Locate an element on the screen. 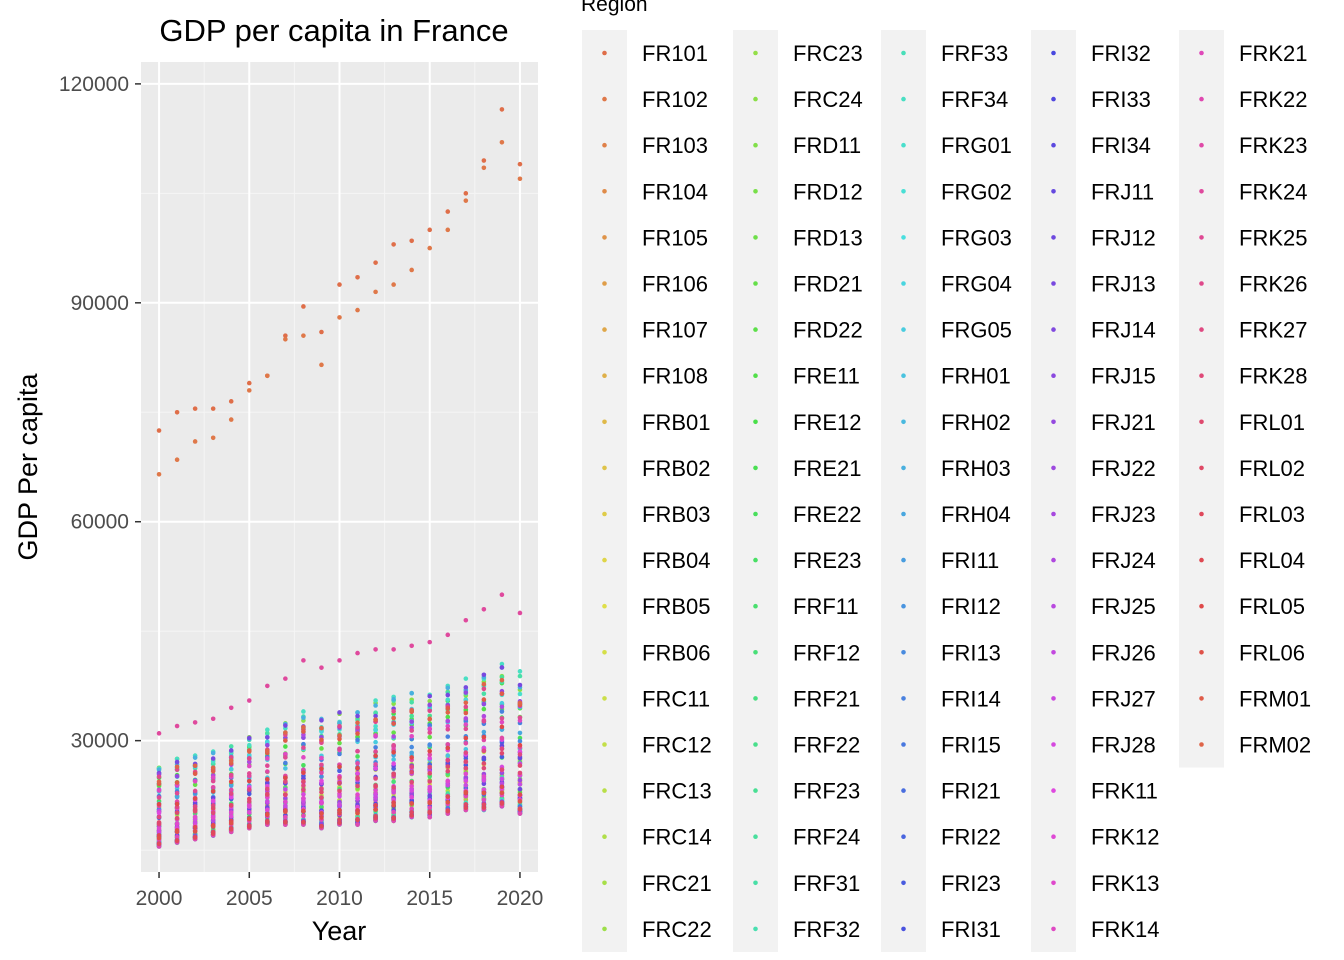  legend-label: FRJ28 is located at coordinates (1123, 745).